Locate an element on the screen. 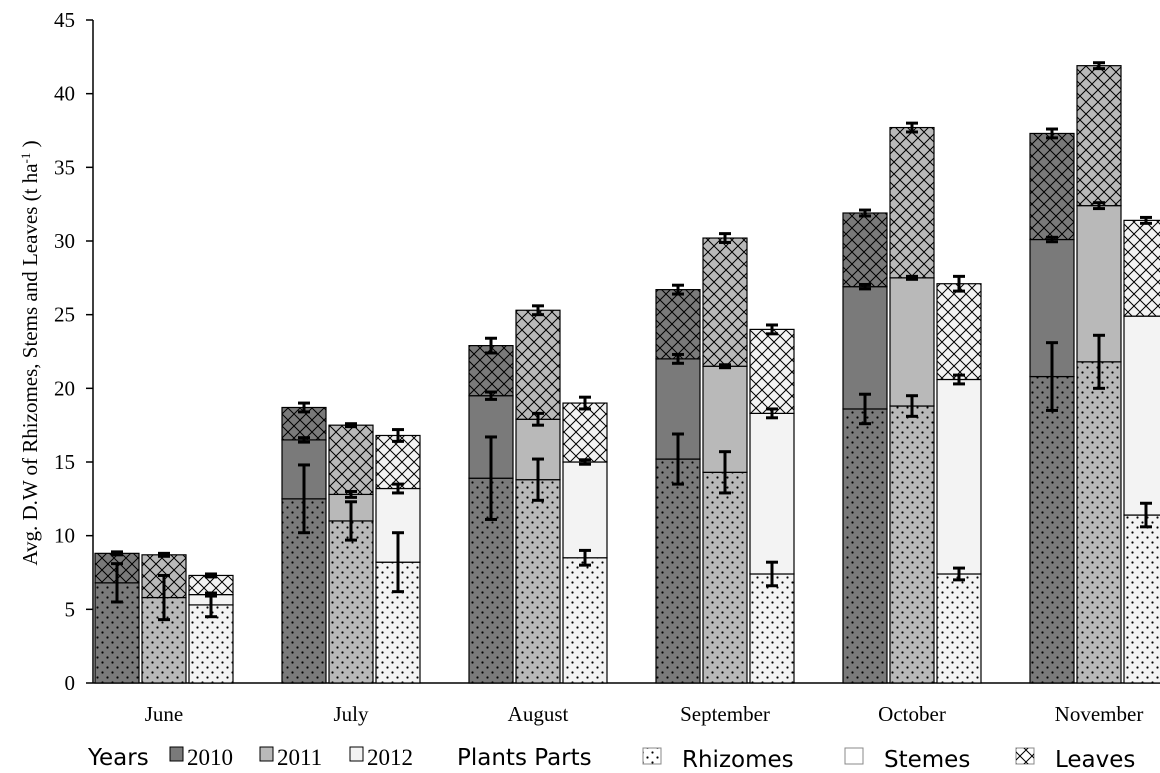 Image resolution: width=1160 pixels, height=773 pixels. legend-label-2012: 2012 is located at coordinates (390, 757).